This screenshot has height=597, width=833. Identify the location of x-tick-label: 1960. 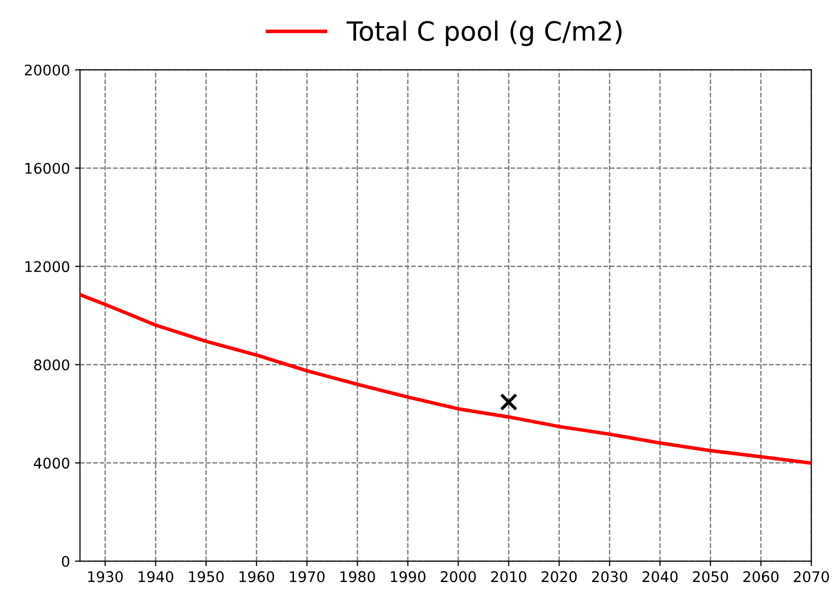
(257, 576).